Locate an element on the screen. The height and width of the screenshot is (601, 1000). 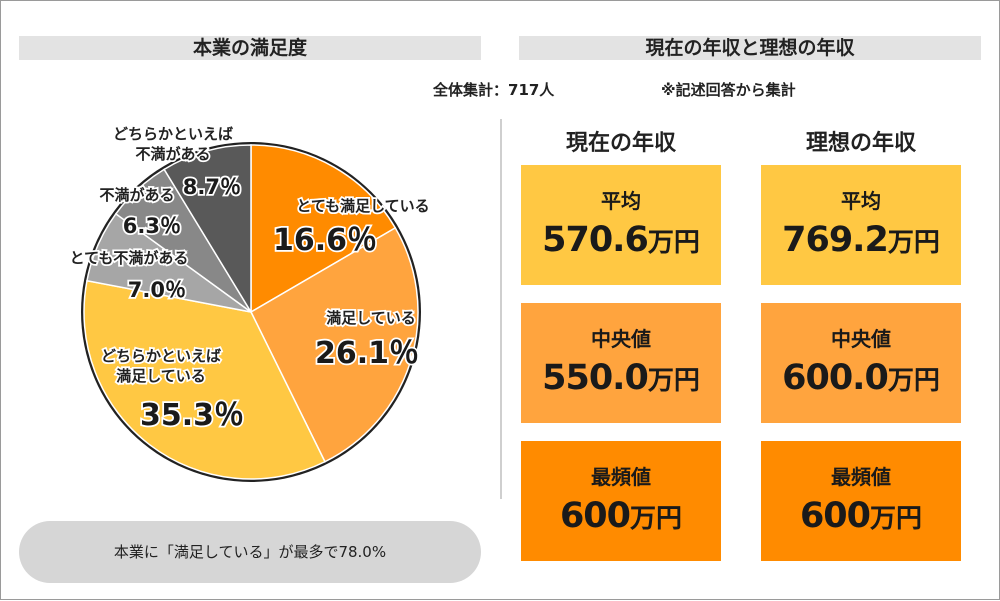
income-header: 現在の年収と理想の年収 is located at coordinates (750, 48).